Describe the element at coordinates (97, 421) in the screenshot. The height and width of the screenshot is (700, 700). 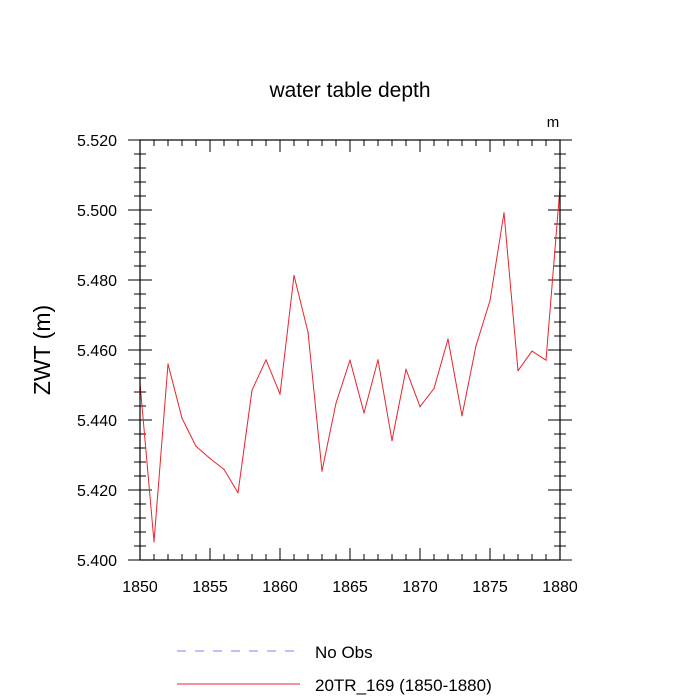
I see `y-tick-label: 5.440` at that location.